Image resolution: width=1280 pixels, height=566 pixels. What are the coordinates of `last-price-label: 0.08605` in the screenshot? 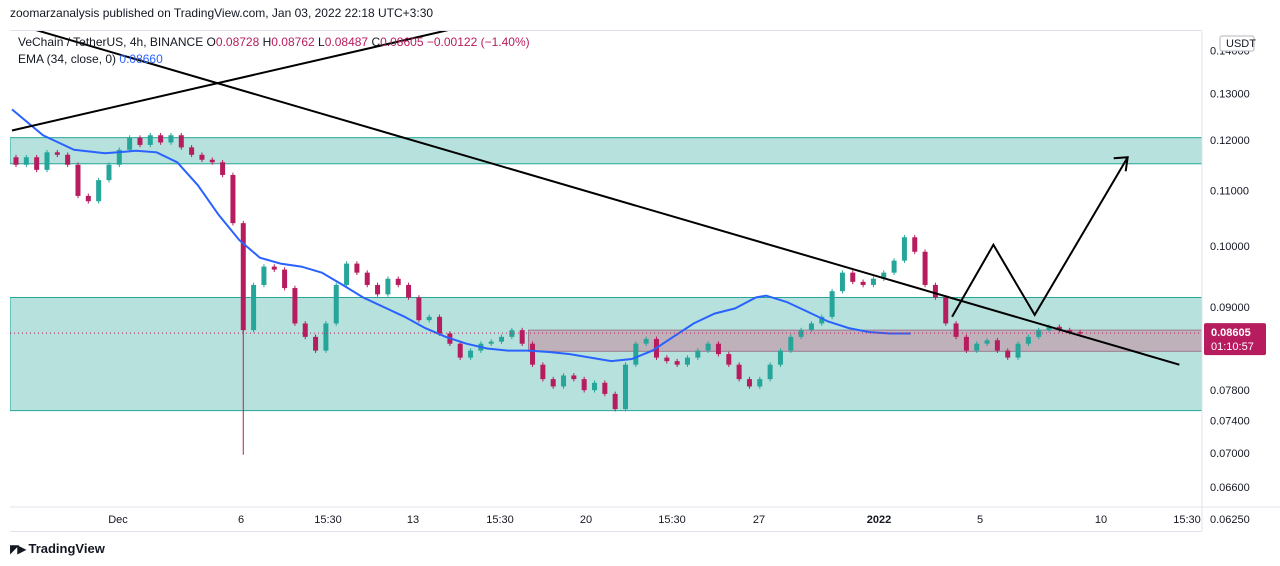 It's located at (1231, 333).